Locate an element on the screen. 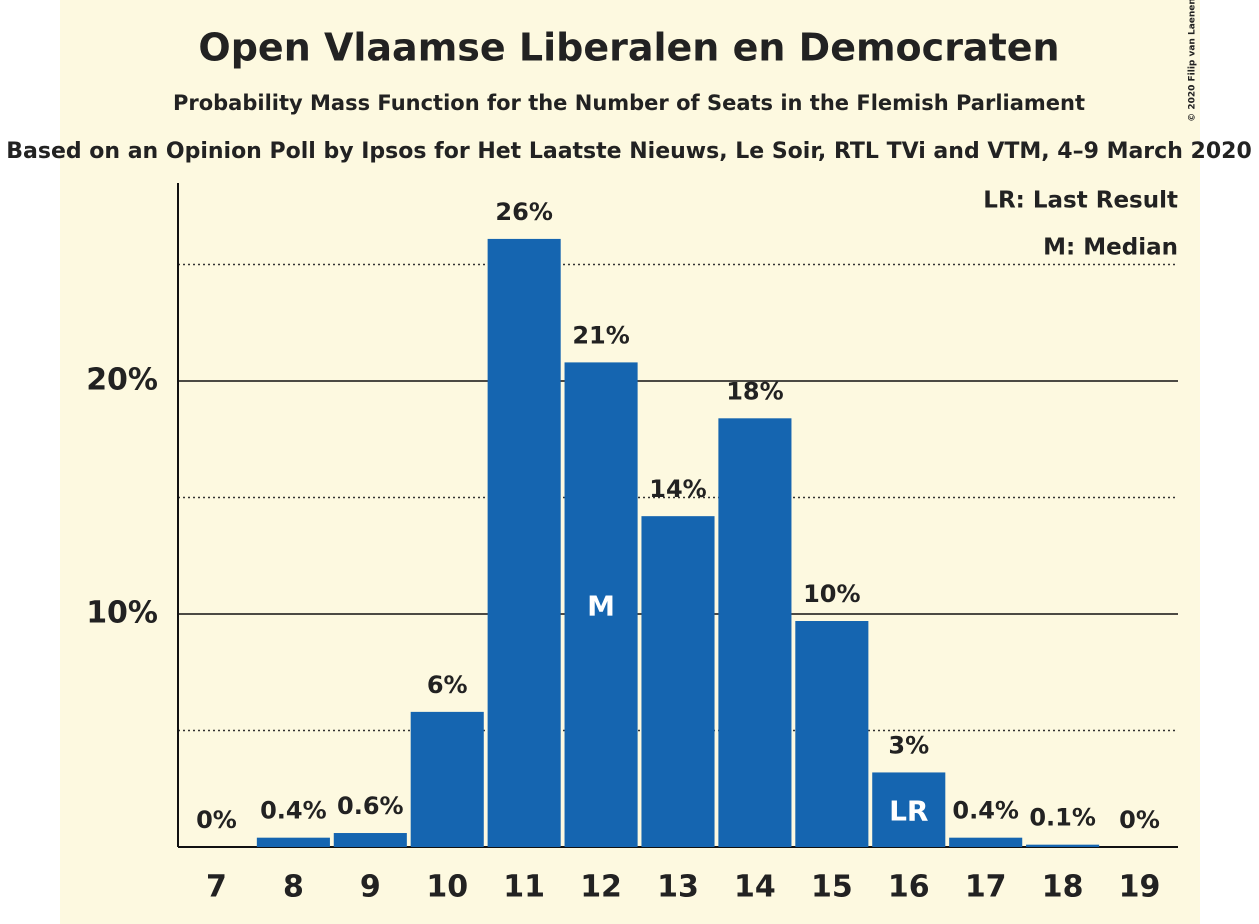 The height and width of the screenshot is (924, 1259). value-label: 0.1% is located at coordinates (1062, 818).